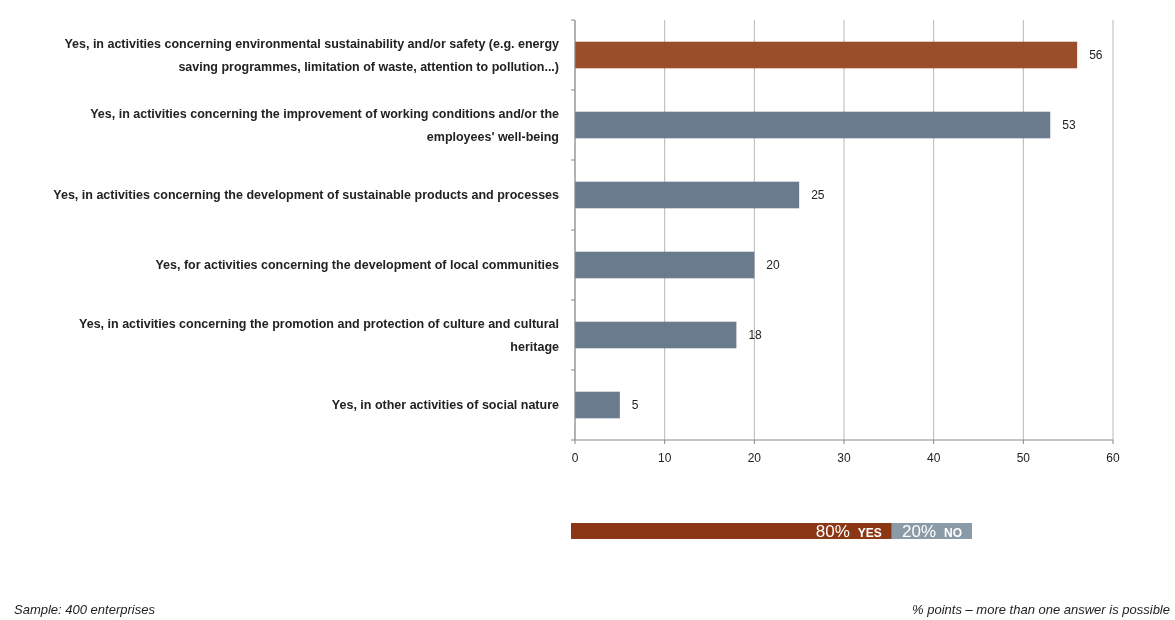 The width and height of the screenshot is (1175, 620). I want to click on x-tick-label: 40, so click(933, 458).